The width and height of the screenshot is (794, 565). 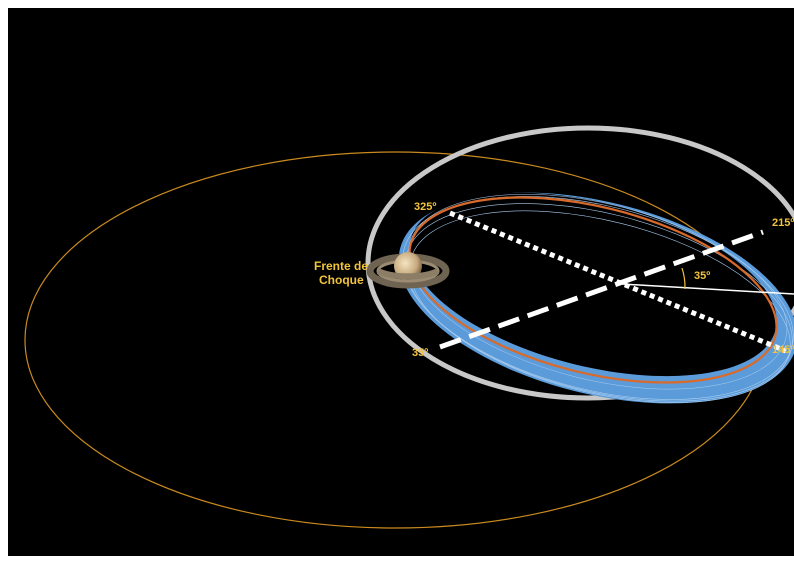 What do you see at coordinates (707, 289) in the screenshot?
I see `reference-line` at bounding box center [707, 289].